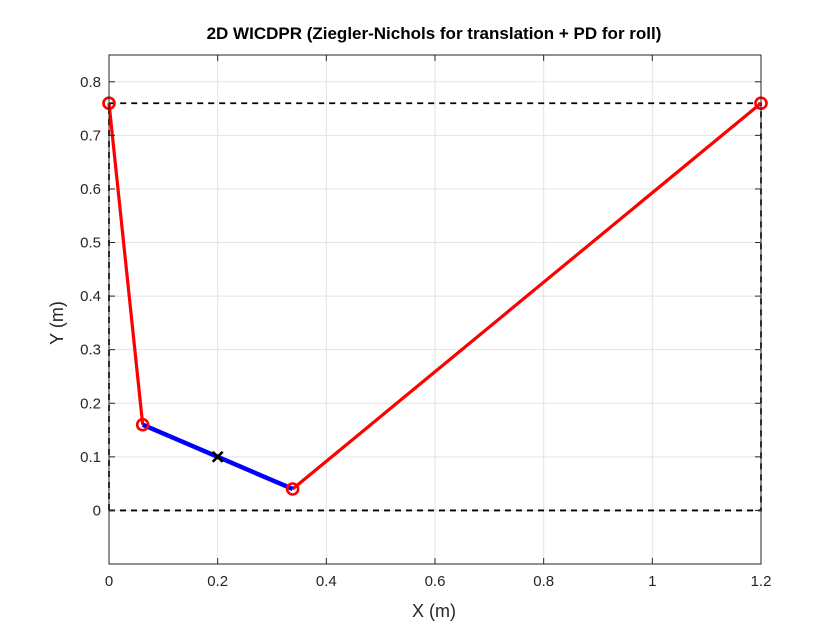  What do you see at coordinates (90, 457) in the screenshot?
I see `y-tick-label: 0.1` at bounding box center [90, 457].